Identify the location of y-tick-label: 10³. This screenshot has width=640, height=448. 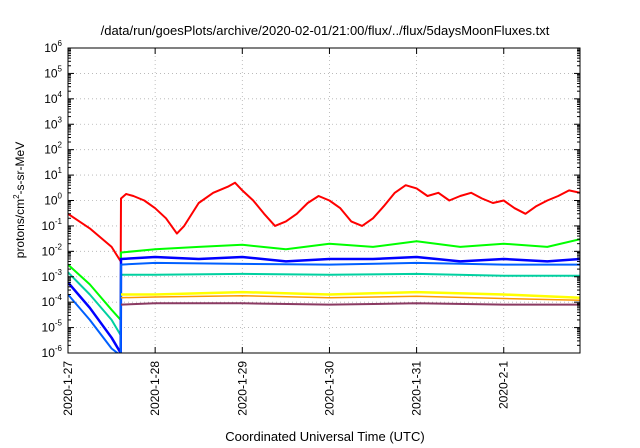
(53, 123).